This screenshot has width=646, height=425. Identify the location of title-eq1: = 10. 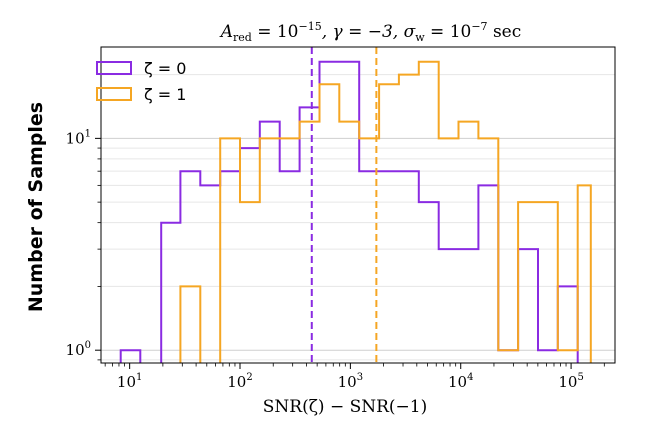
(275, 32).